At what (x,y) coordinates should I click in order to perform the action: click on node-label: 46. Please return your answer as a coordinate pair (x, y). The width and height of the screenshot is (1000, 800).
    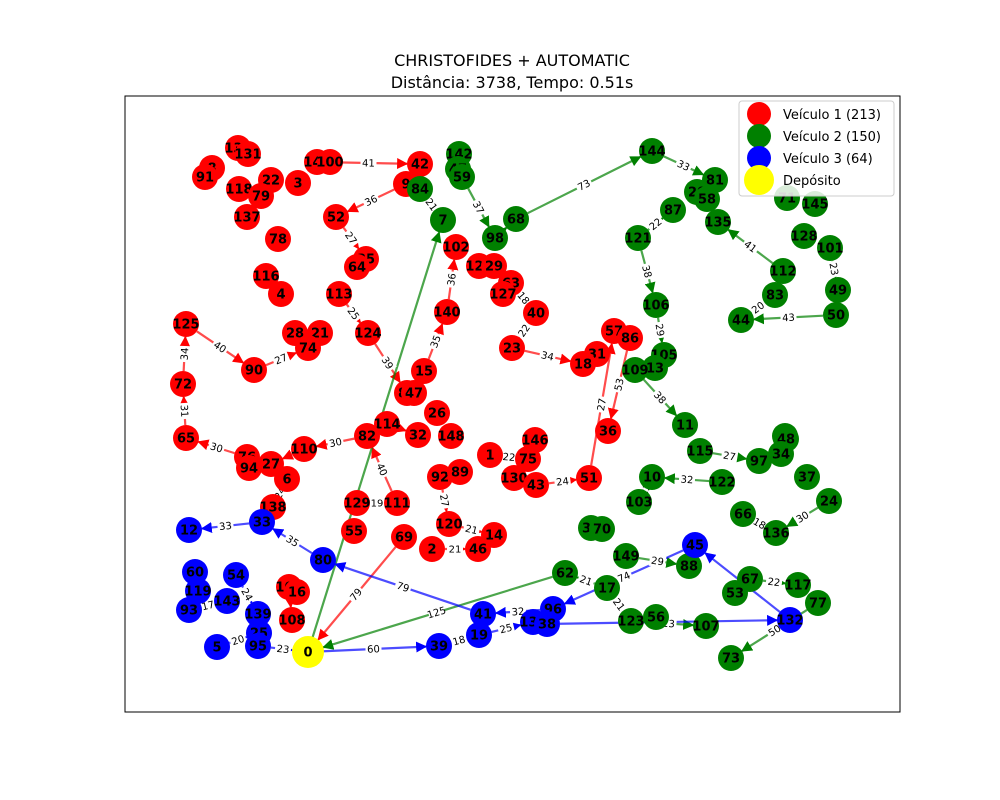
    Looking at the image, I should click on (478, 550).